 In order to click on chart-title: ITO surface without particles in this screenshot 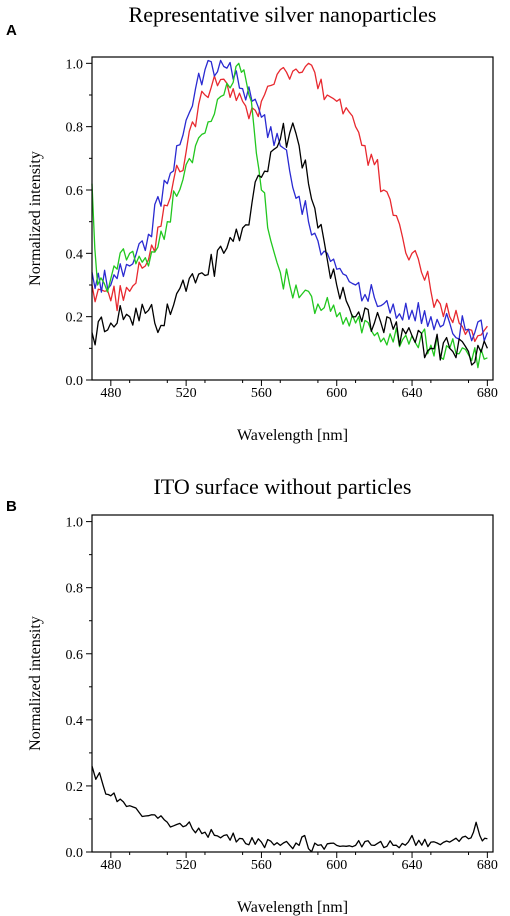, I will do `click(282, 486)`.